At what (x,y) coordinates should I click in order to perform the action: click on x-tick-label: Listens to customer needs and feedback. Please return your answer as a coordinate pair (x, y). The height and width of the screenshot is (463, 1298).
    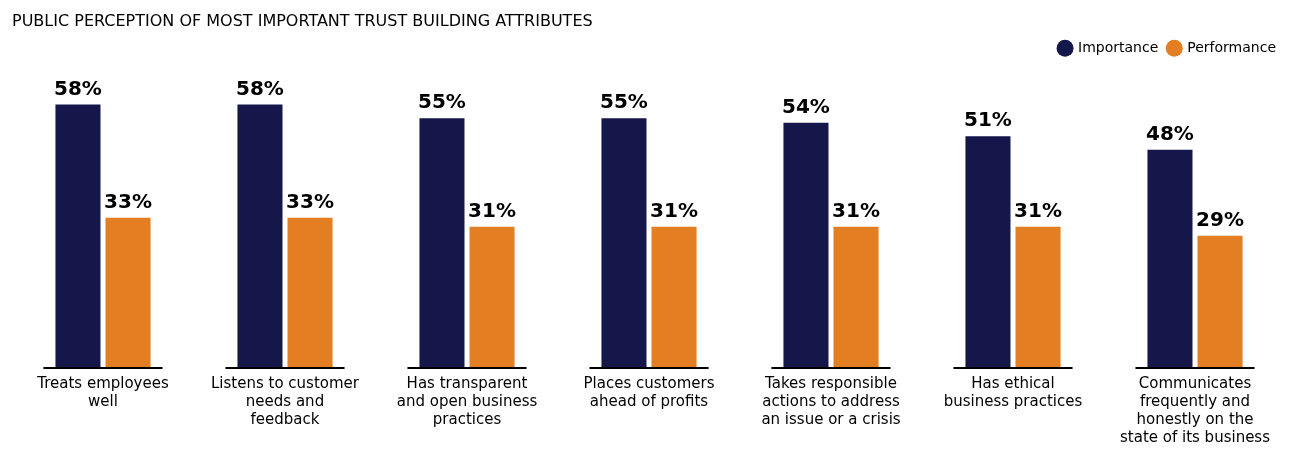
    Looking at the image, I should click on (285, 400).